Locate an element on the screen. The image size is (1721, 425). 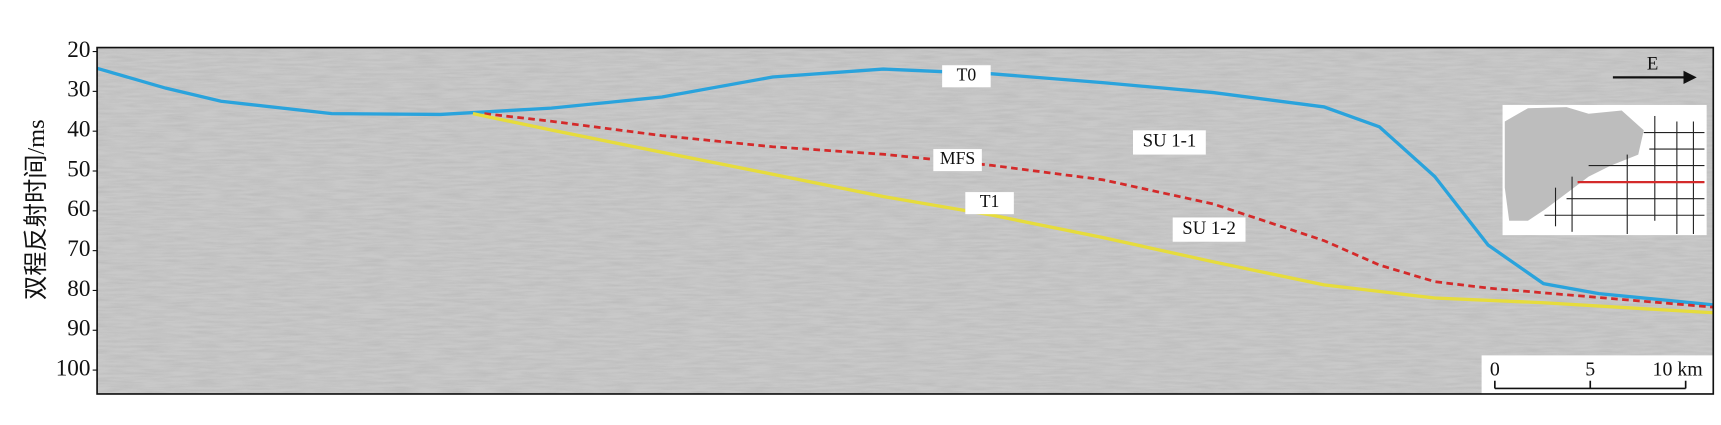
inset-map is located at coordinates (1604, 170).